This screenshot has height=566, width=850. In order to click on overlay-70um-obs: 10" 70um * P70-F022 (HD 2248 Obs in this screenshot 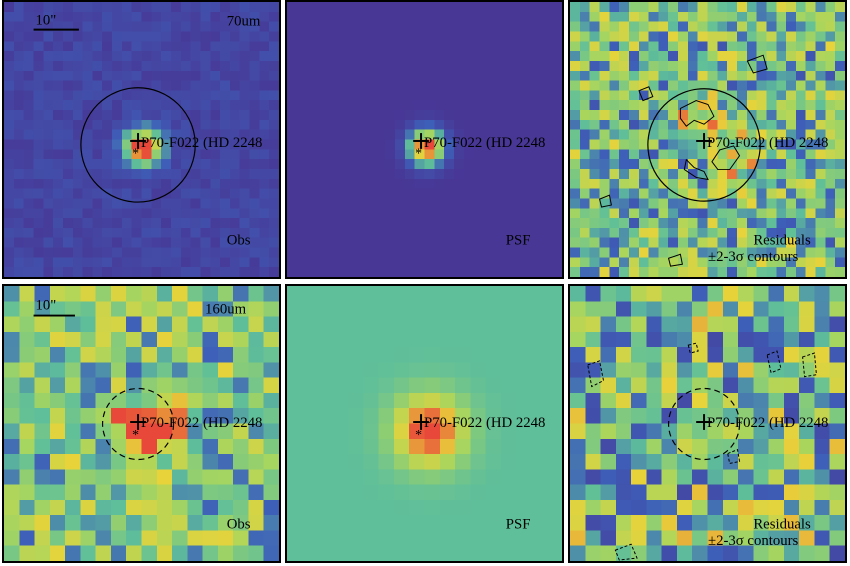, I will do `click(147, 130)`.